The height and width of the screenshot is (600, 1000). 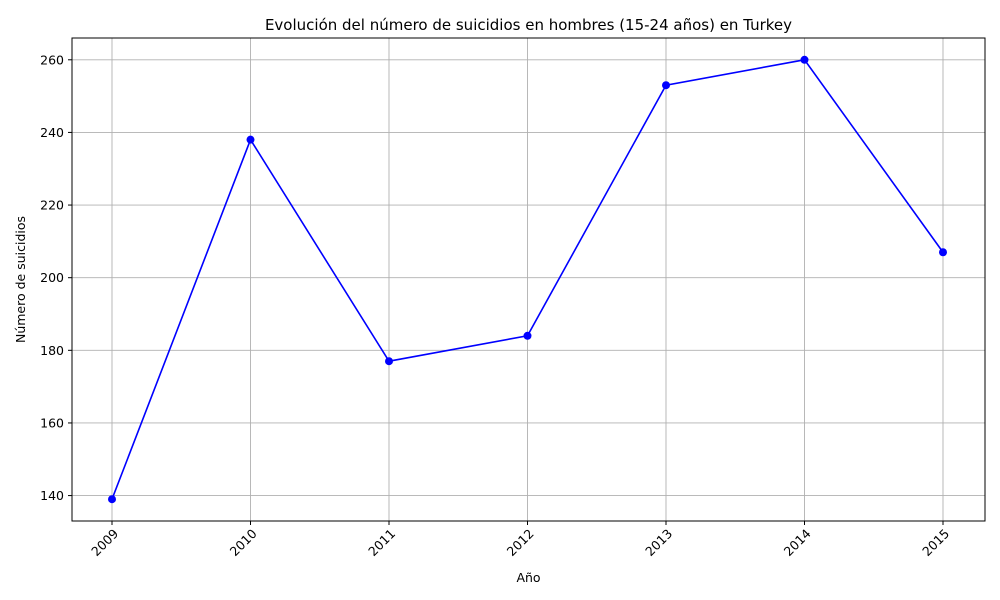 What do you see at coordinates (52, 350) in the screenshot?
I see `y-tick-label: 180` at bounding box center [52, 350].